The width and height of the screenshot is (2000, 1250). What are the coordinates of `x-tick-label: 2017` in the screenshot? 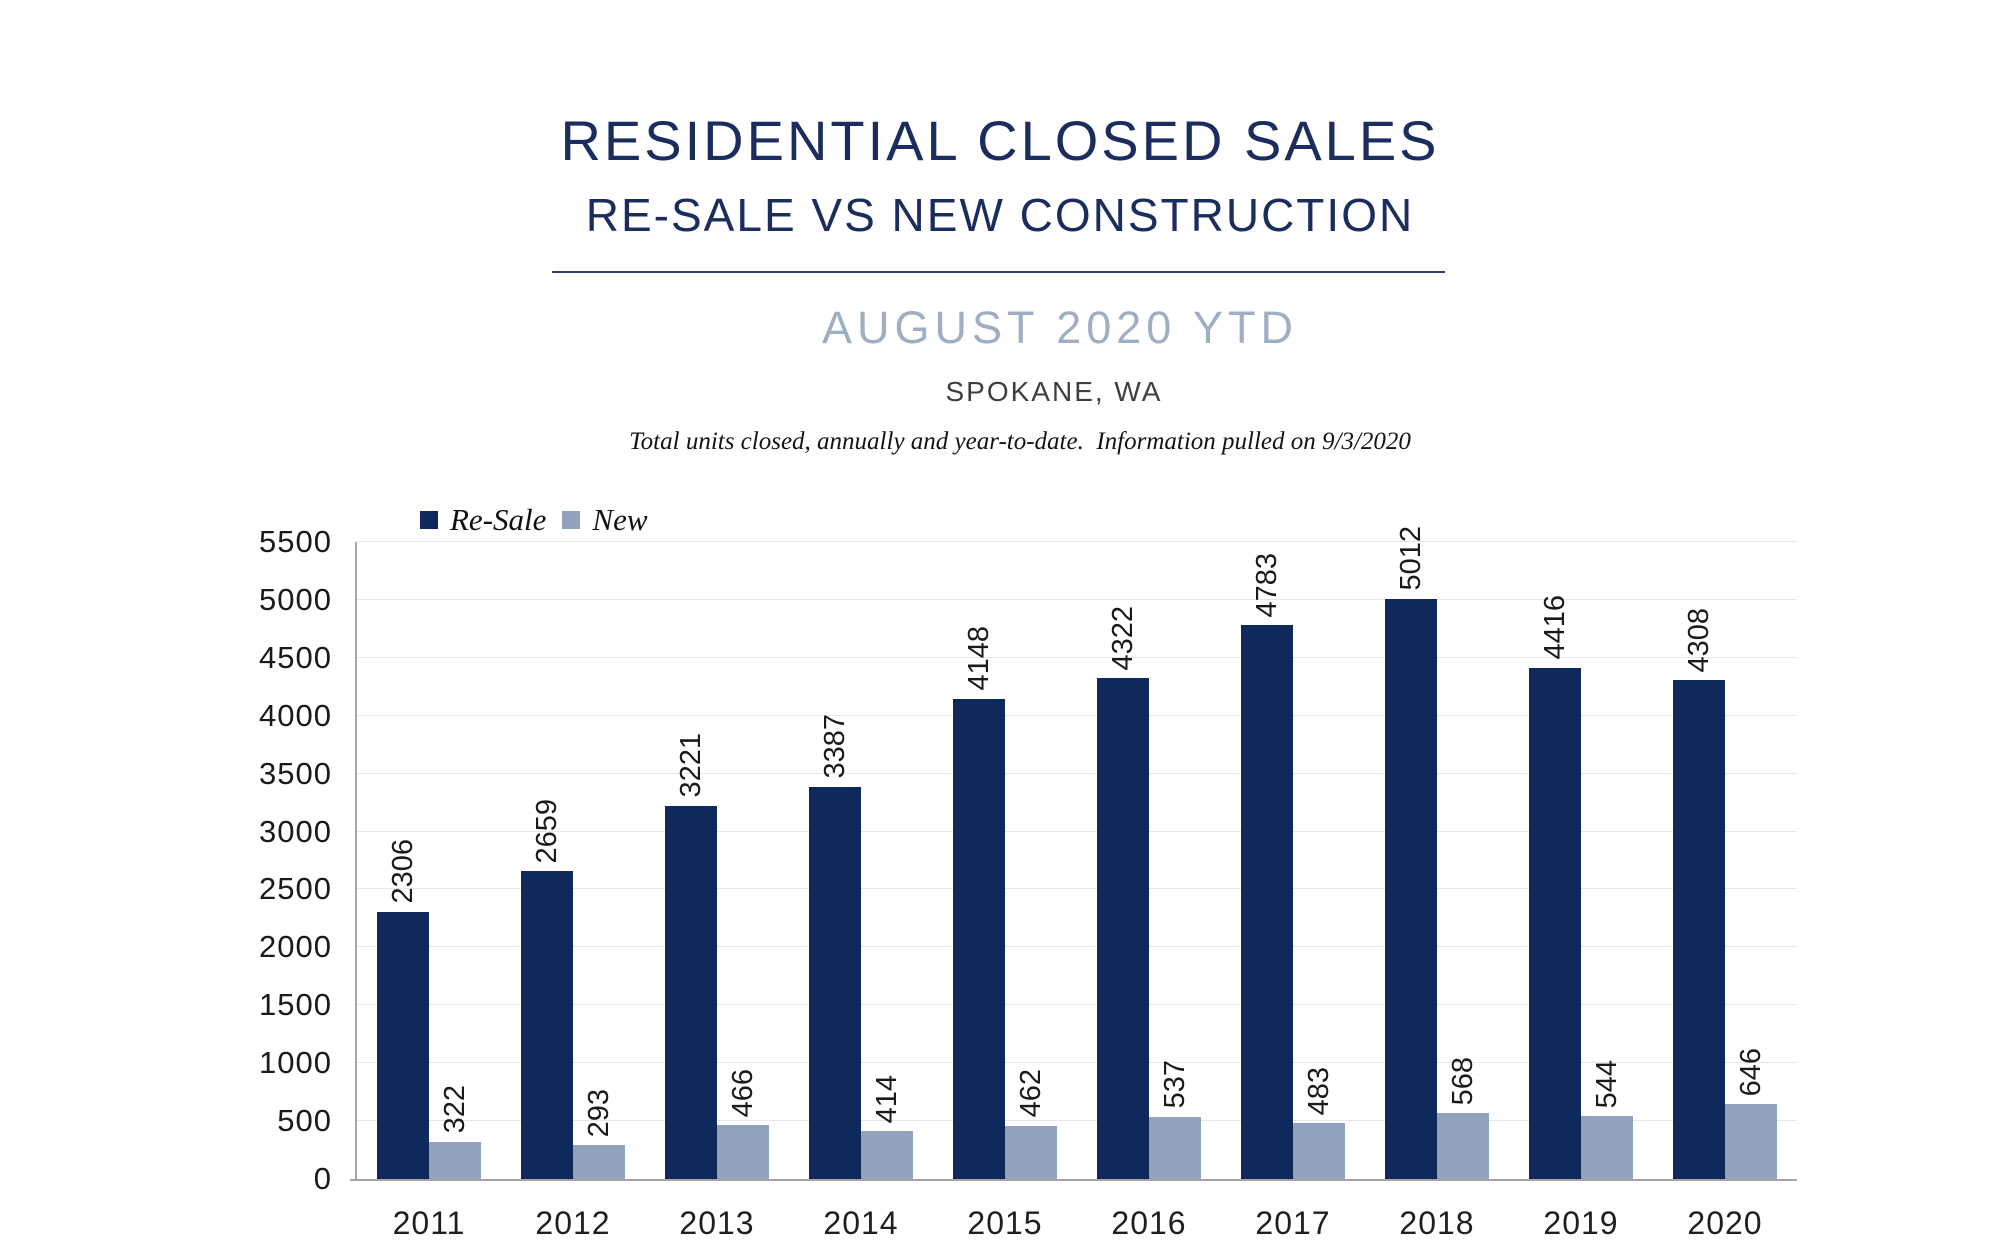 It's located at (1293, 1223).